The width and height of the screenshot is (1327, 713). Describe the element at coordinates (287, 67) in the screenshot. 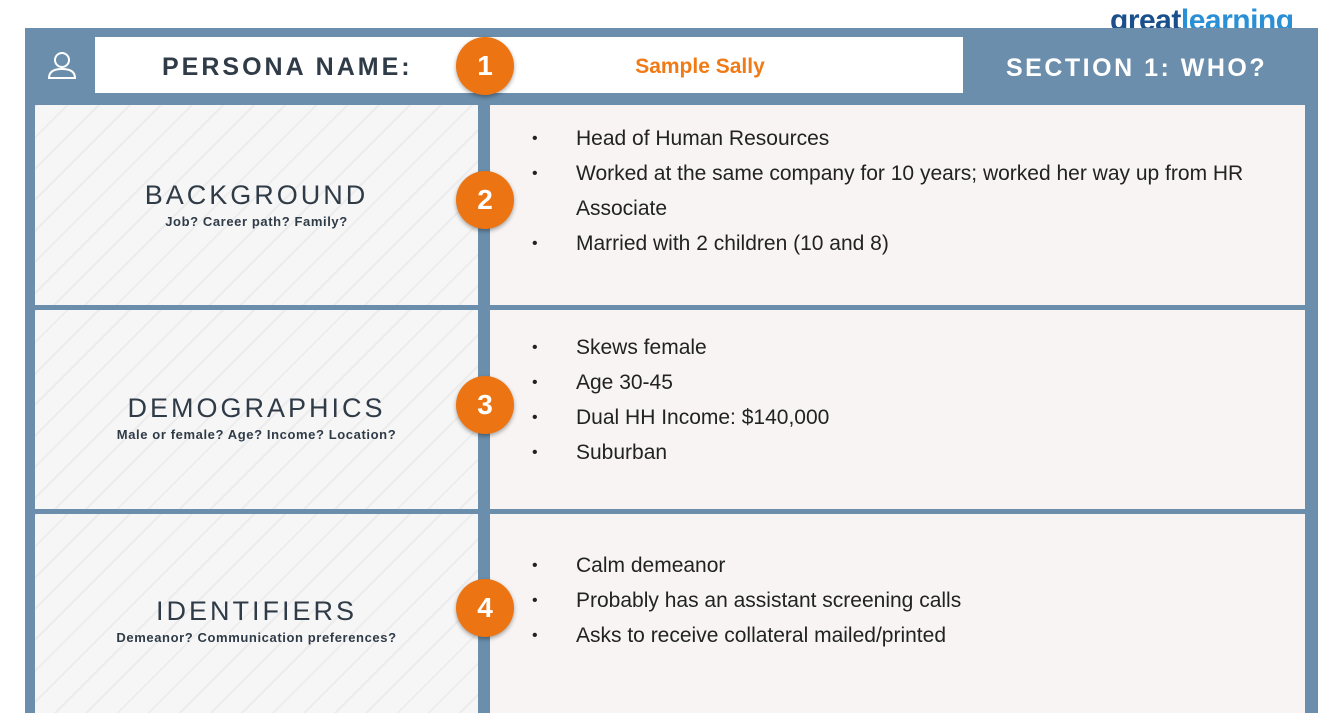

I see `persona-label: PERSONA NAME:` at that location.